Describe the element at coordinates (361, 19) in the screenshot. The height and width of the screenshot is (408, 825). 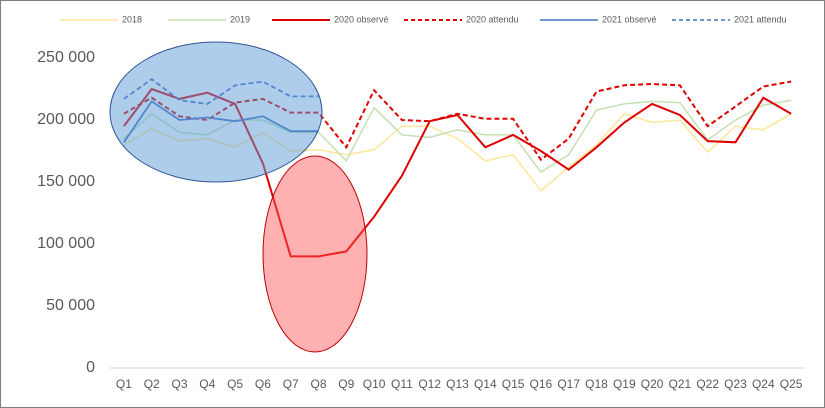
I see `legend-label: 2020 observé` at that location.